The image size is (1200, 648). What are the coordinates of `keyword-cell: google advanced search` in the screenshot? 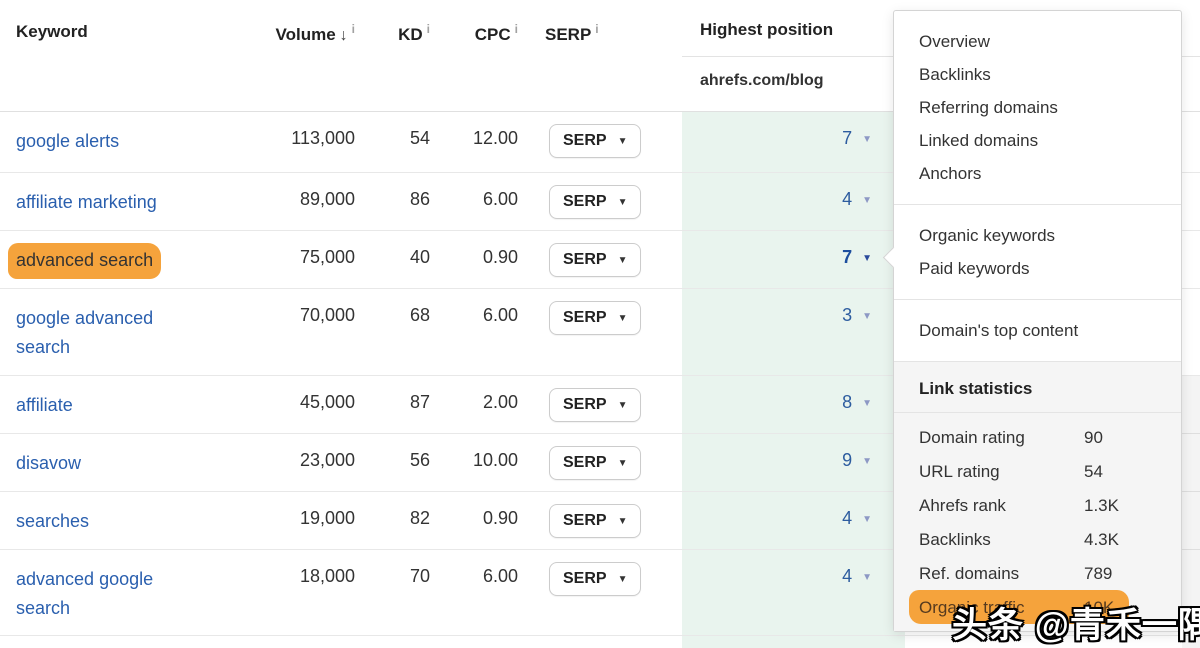 It's located at (120, 332).